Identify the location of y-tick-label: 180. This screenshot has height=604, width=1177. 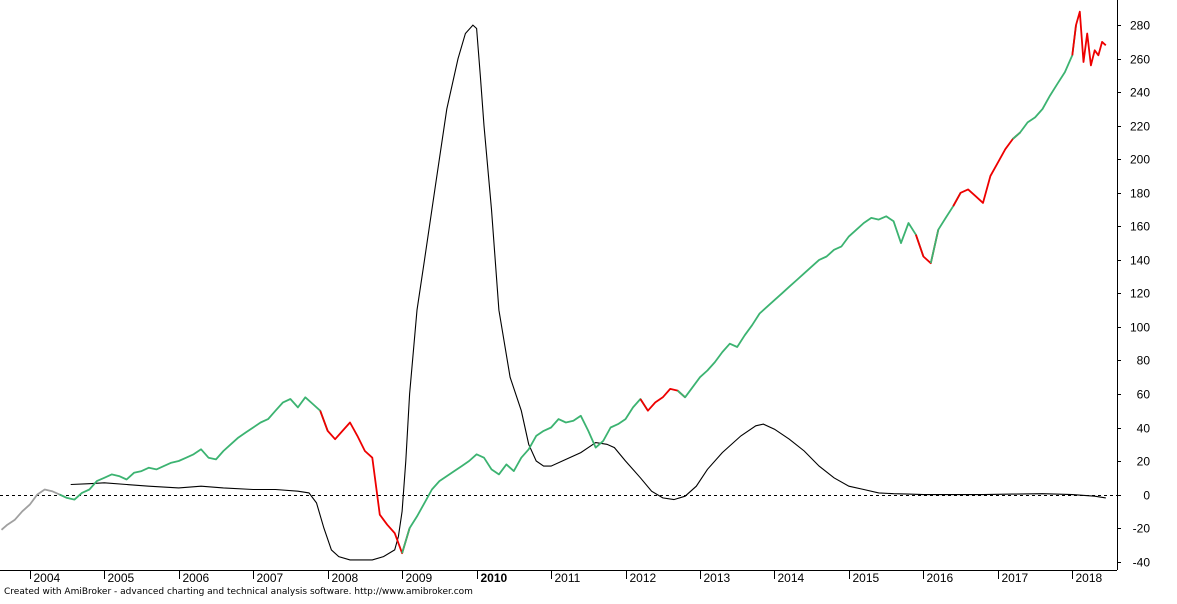
(1140, 194).